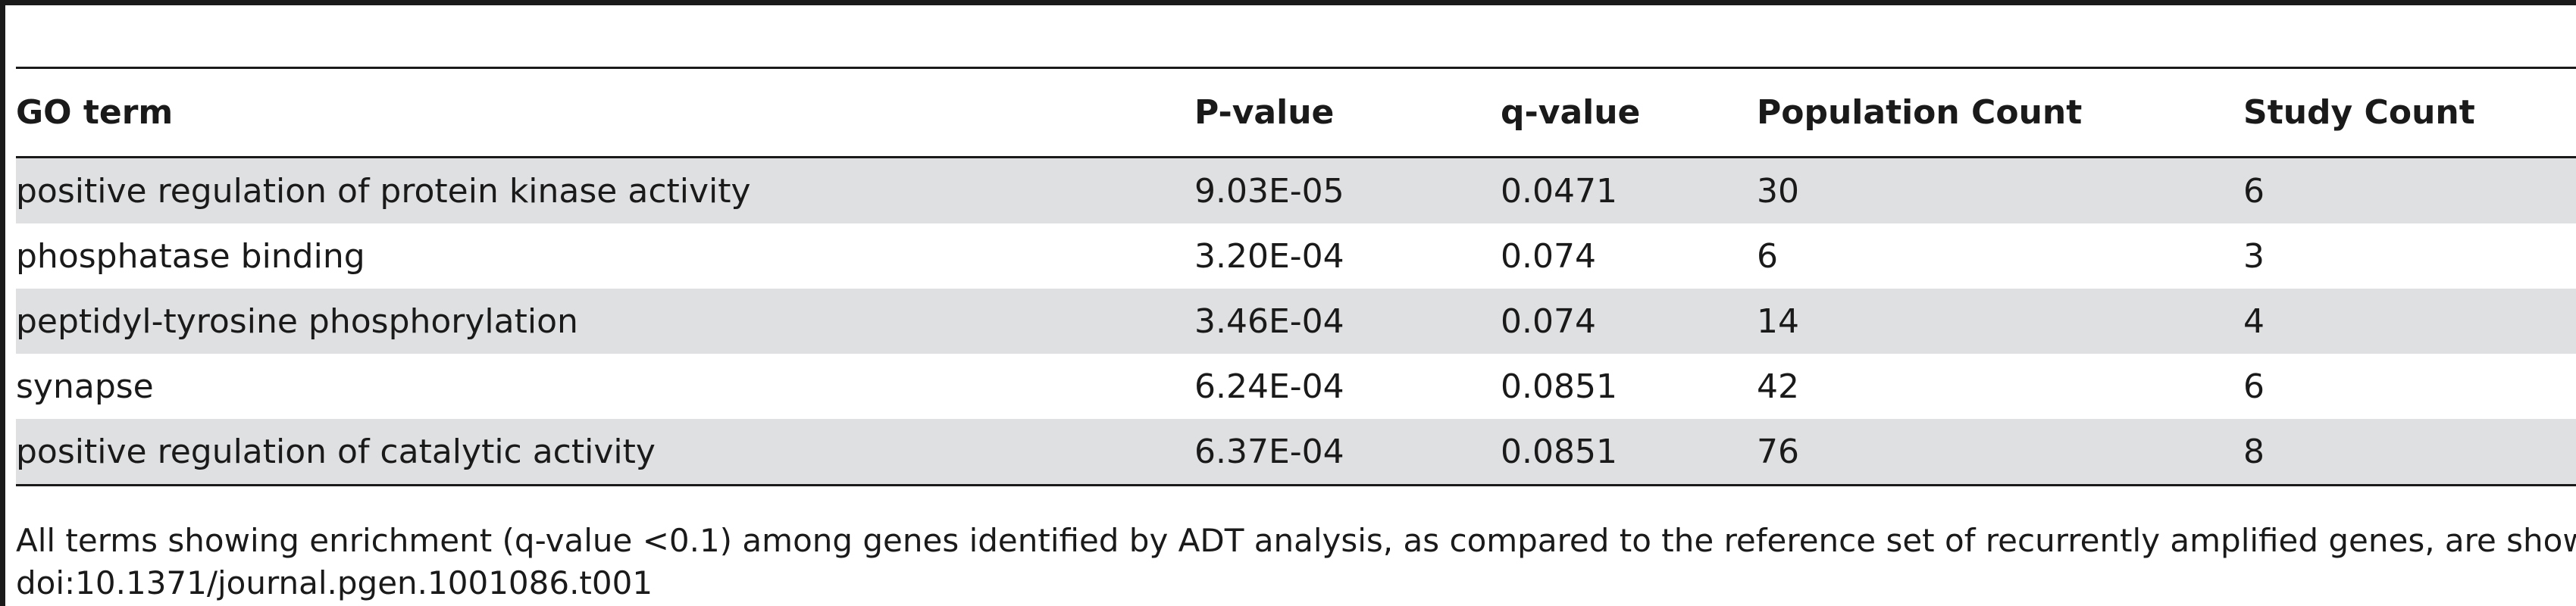 The height and width of the screenshot is (606, 2576). Describe the element at coordinates (1269, 386) in the screenshot. I see `cell-p-value: 6.24E-04` at that location.